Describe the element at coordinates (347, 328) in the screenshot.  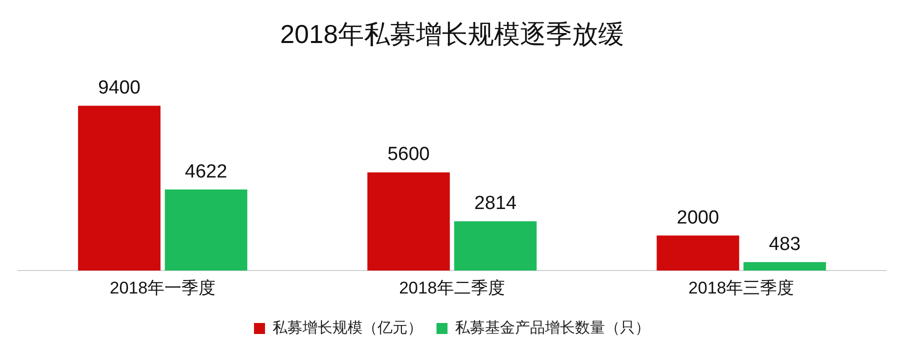
I see `legend-label: 私募增长规模（亿元）` at that location.